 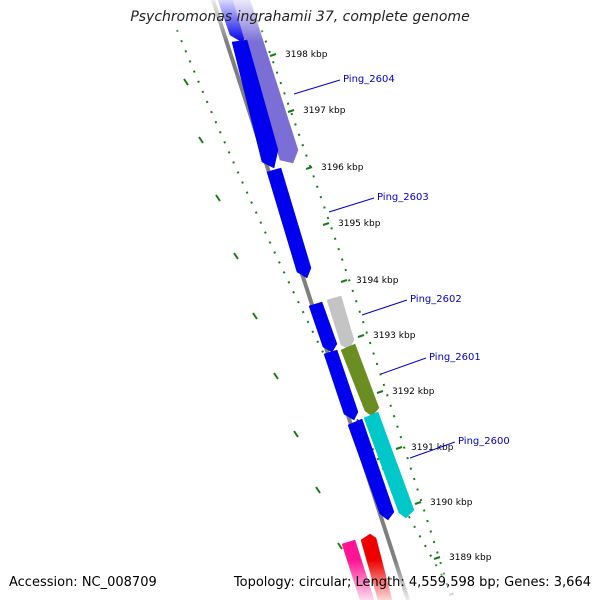 I want to click on gene-name-label: Ping_2600, so click(x=484, y=441).